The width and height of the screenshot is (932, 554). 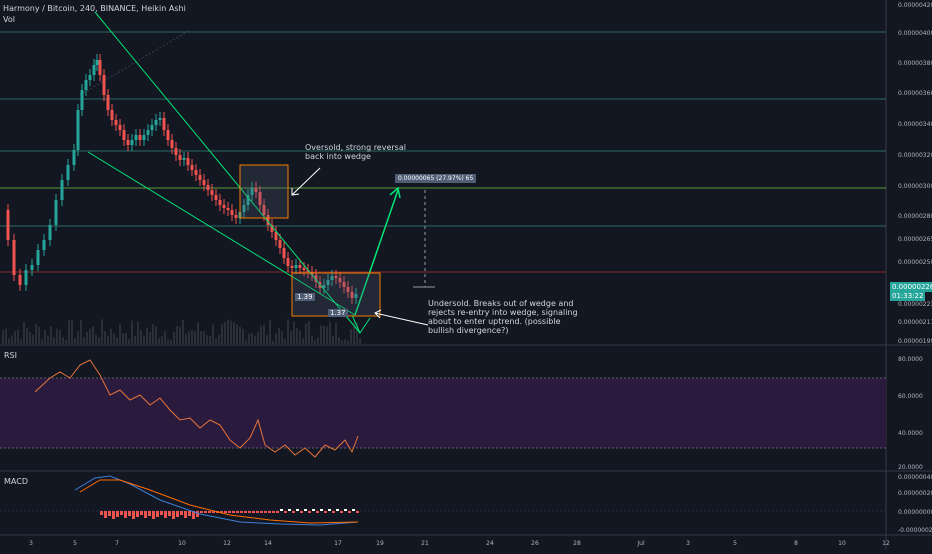 I want to click on time-tick-label: 8, so click(x=796, y=543).